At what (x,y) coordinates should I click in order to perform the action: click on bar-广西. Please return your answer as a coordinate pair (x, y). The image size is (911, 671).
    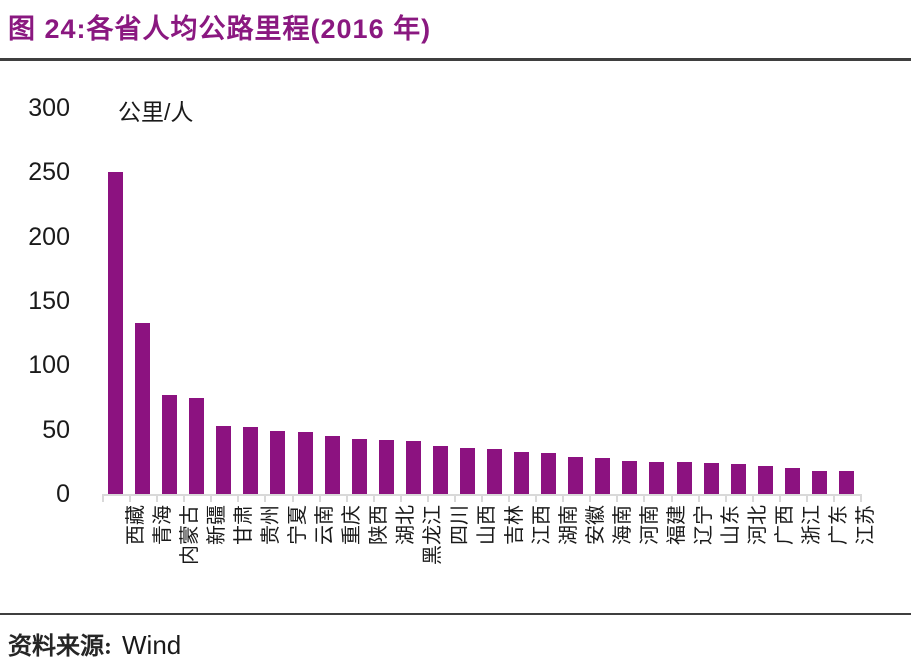
    Looking at the image, I should click on (765, 479).